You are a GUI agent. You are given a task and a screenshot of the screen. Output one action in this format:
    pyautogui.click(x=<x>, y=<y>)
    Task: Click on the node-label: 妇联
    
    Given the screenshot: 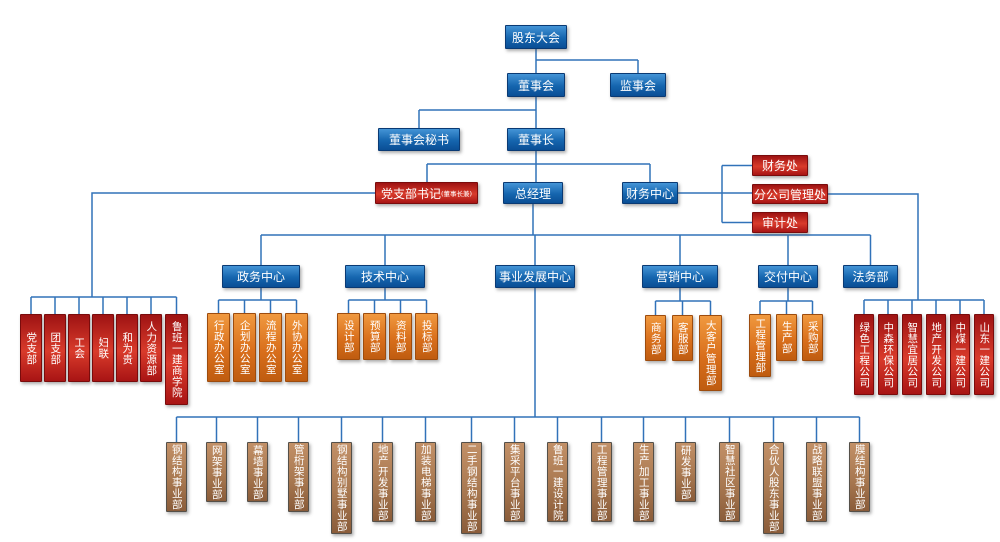 What is the action you would take?
    pyautogui.click(x=103, y=348)
    